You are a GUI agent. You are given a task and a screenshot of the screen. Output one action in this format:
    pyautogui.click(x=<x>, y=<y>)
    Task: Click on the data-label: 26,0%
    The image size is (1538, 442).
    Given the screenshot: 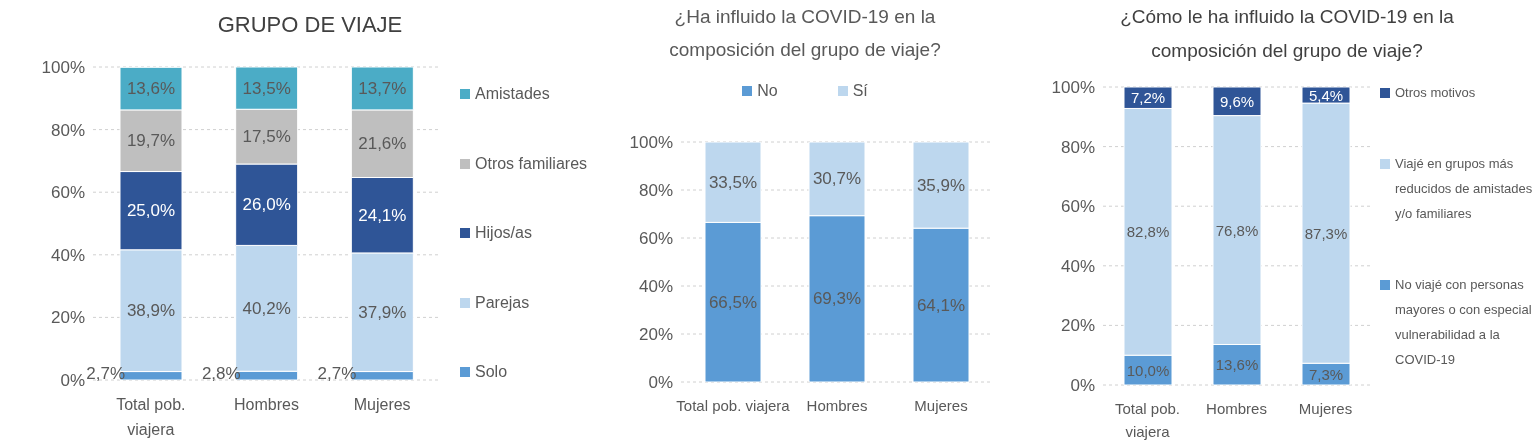 What is the action you would take?
    pyautogui.click(x=266, y=205)
    